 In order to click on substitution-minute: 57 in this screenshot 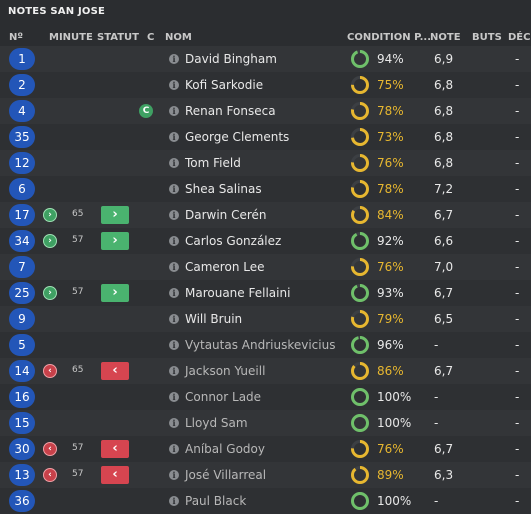, I will do `click(78, 448)`.